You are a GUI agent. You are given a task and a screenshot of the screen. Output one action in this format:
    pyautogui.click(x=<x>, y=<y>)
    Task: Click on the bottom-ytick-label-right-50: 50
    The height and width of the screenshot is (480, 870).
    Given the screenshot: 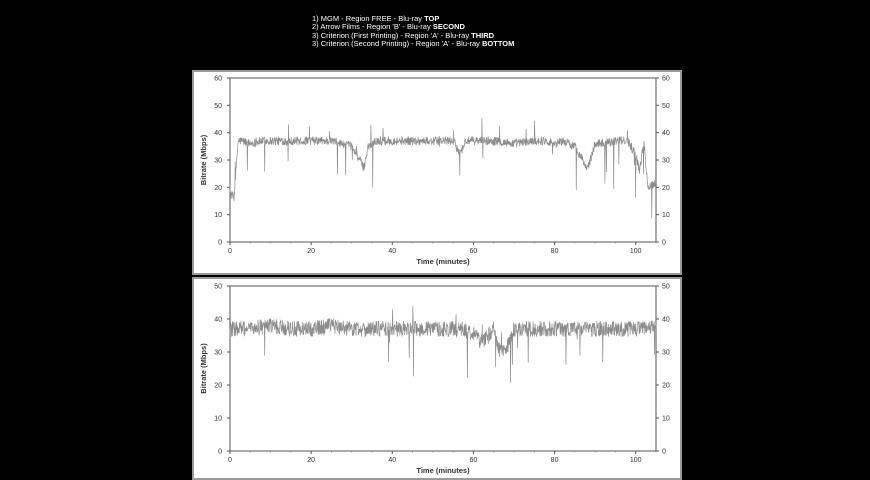 What is the action you would take?
    pyautogui.click(x=666, y=287)
    